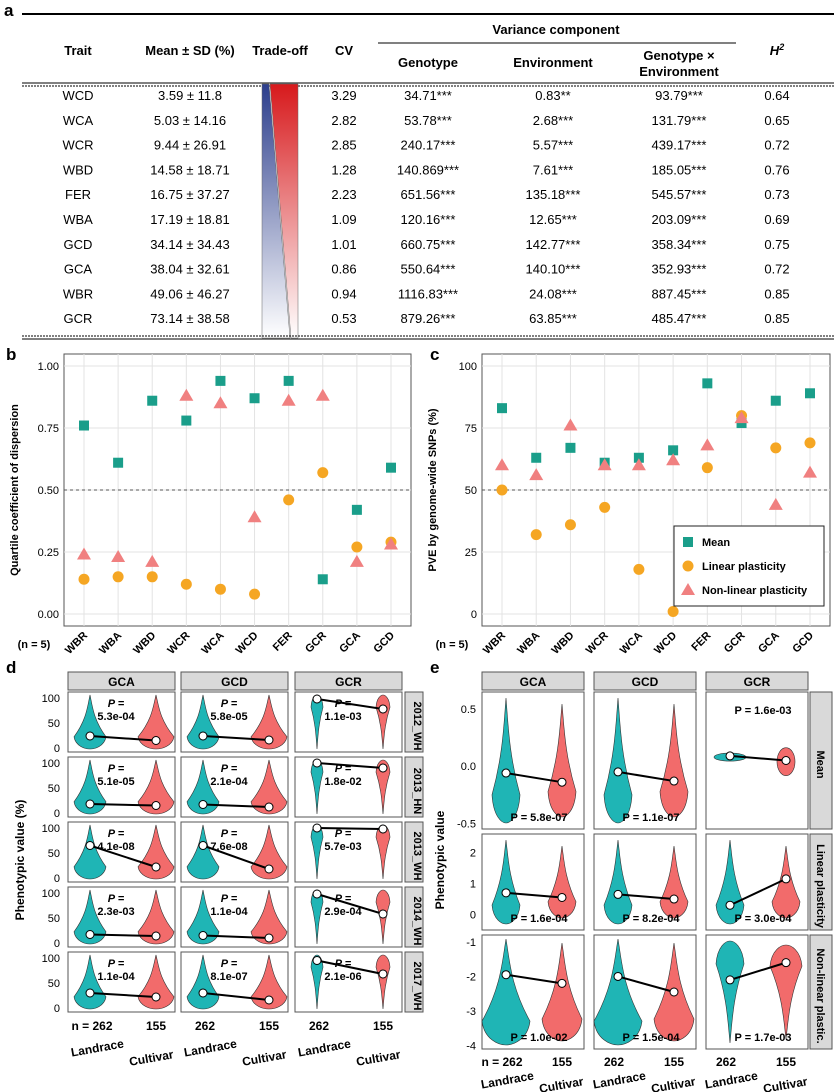 This screenshot has width=836, height=1092. I want to click on p-value: 2.9e-04, so click(343, 912).